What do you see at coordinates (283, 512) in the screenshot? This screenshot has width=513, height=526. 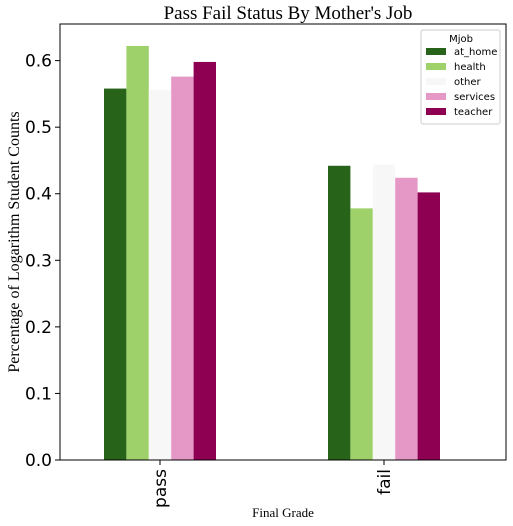 I see `x-axis-label: Final Grade` at bounding box center [283, 512].